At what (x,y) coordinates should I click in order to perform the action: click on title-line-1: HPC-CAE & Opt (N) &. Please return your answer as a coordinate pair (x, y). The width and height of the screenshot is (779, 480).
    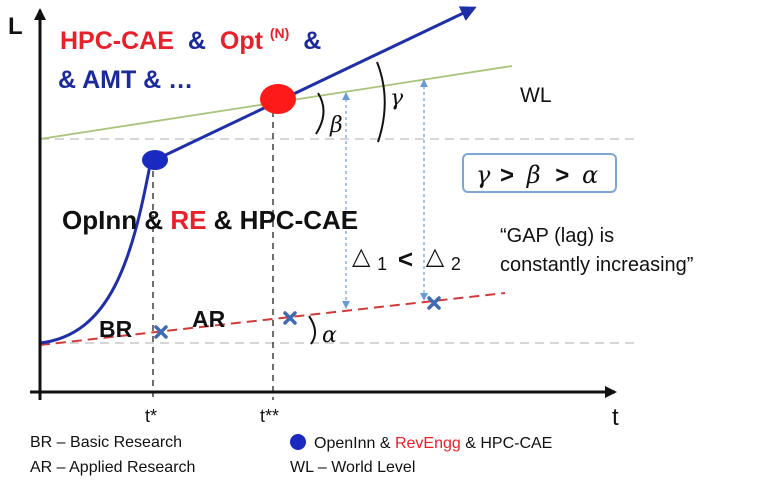
    Looking at the image, I should click on (190, 35).